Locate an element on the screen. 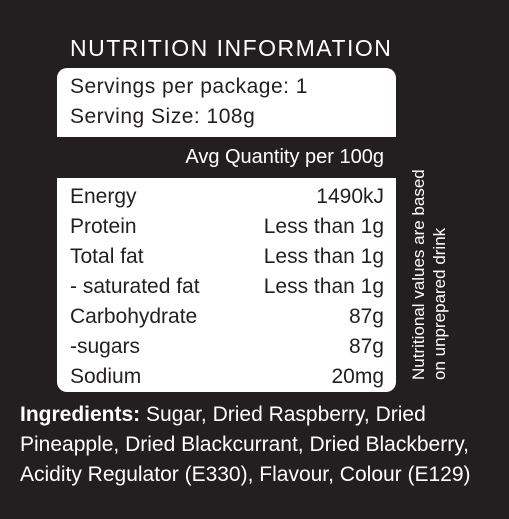  note-line-1: Nutritional values are based is located at coordinates (418, 274).